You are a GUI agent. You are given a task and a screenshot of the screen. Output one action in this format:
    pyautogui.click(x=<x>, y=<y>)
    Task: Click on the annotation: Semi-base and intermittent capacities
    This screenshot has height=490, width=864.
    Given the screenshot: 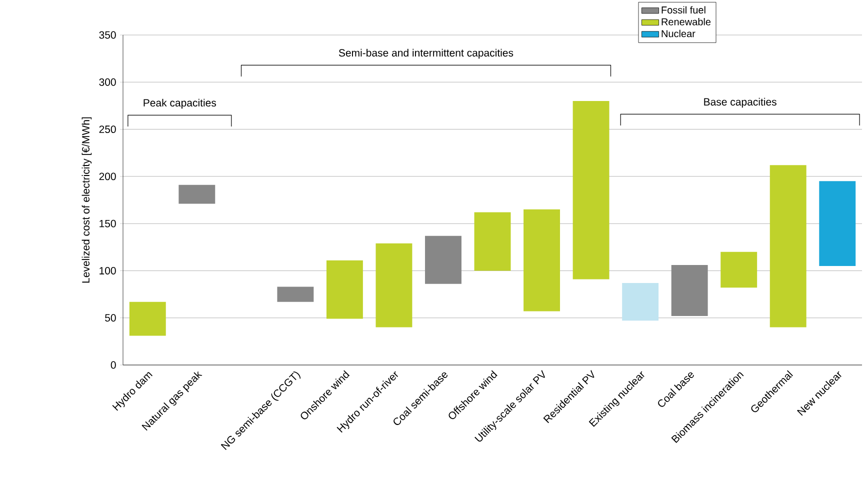 What is the action you would take?
    pyautogui.click(x=426, y=53)
    